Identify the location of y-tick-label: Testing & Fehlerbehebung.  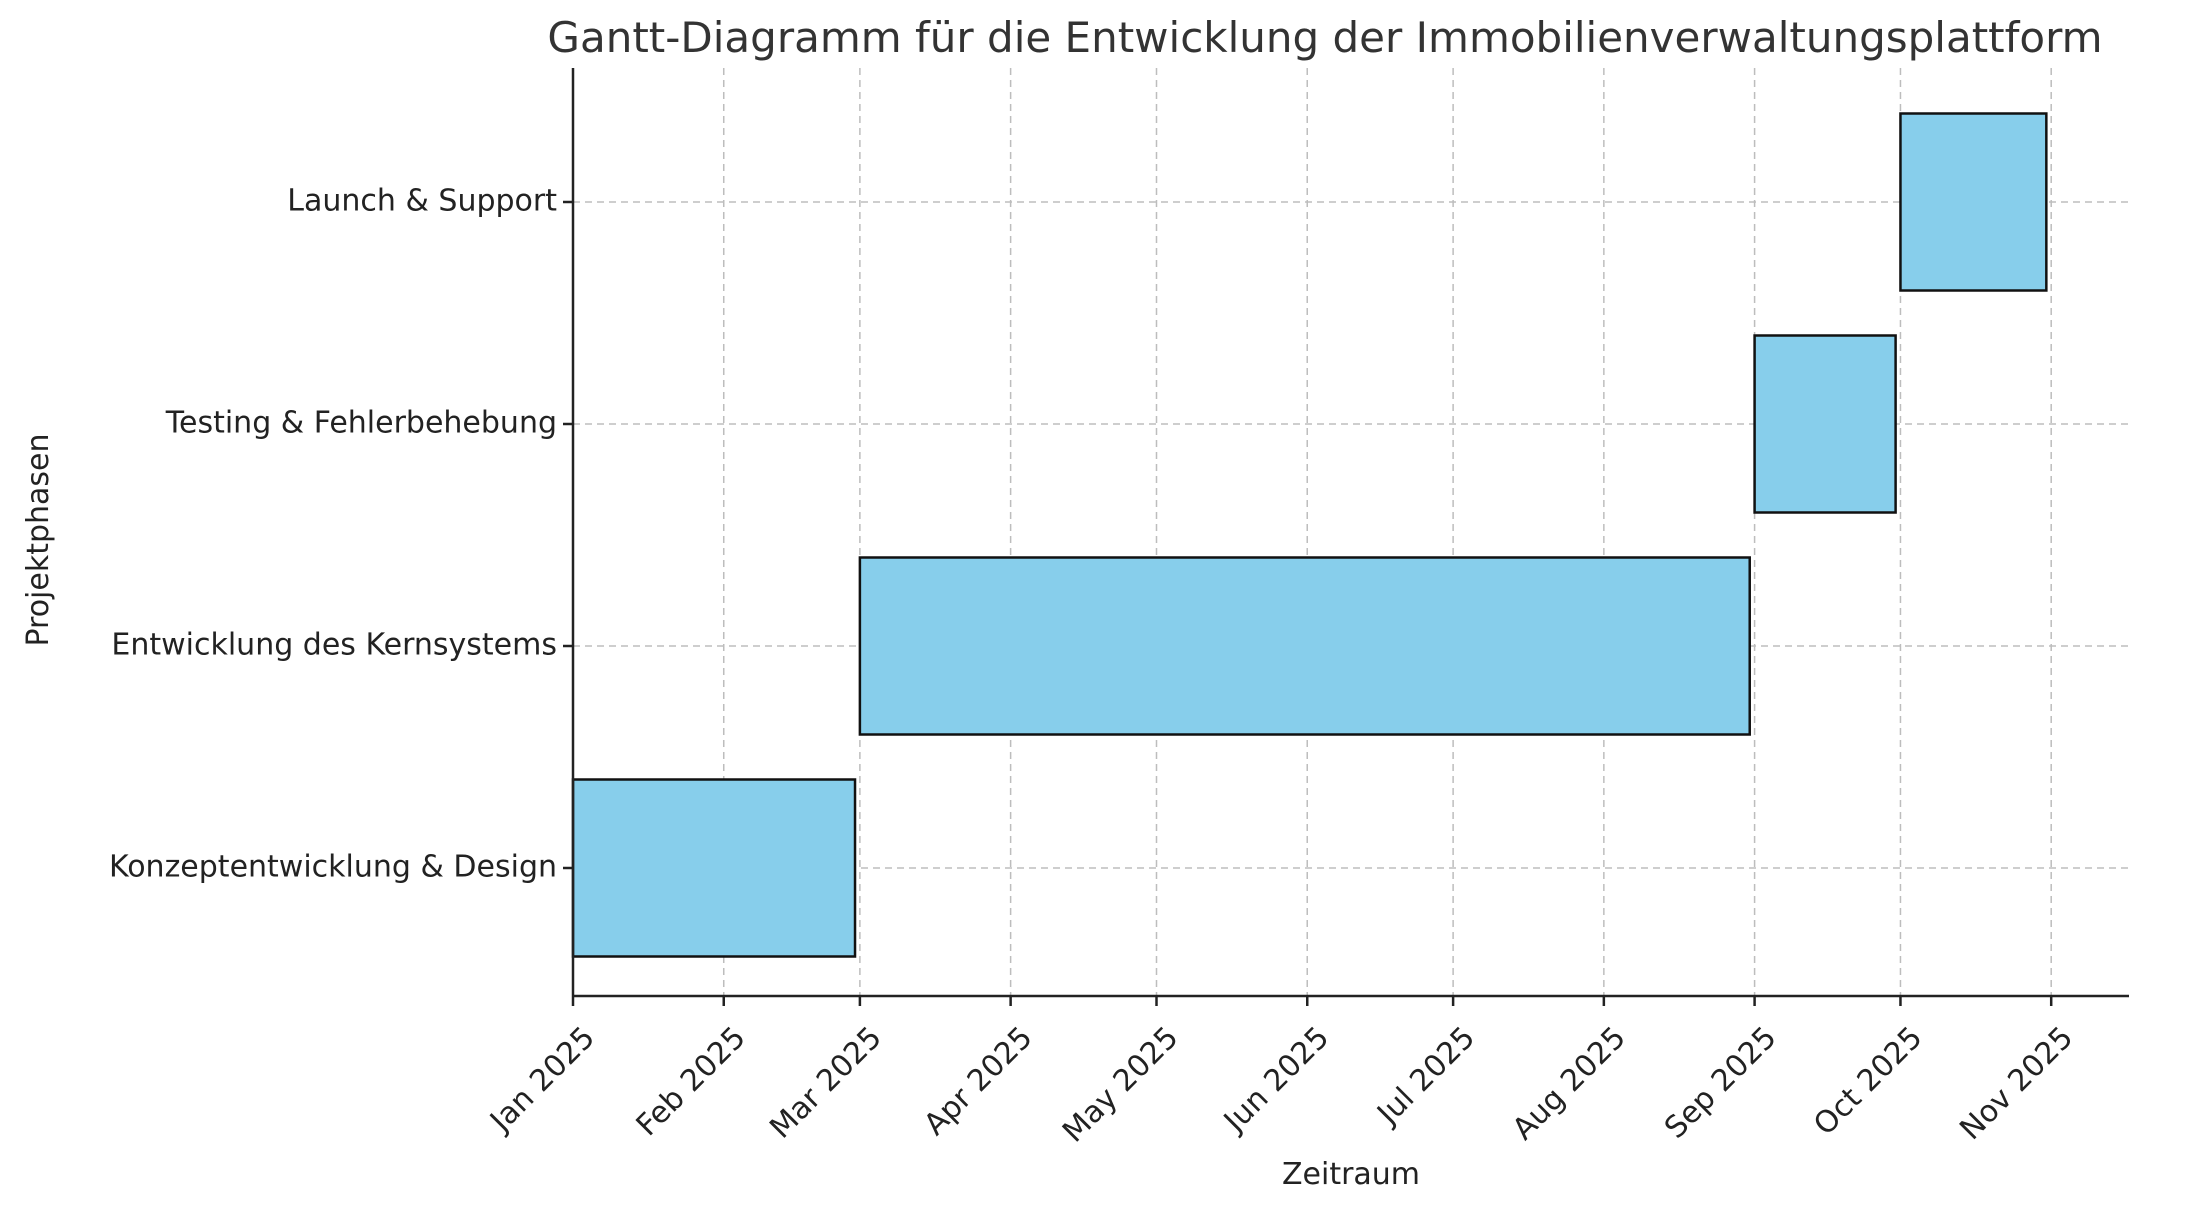
(361, 423).